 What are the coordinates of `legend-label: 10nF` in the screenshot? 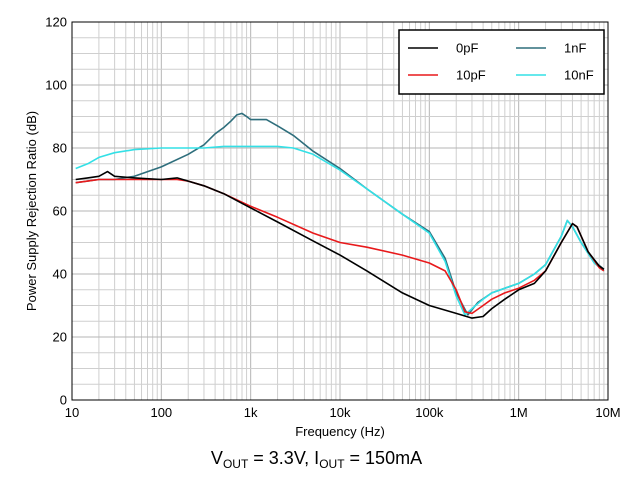 It's located at (579, 75).